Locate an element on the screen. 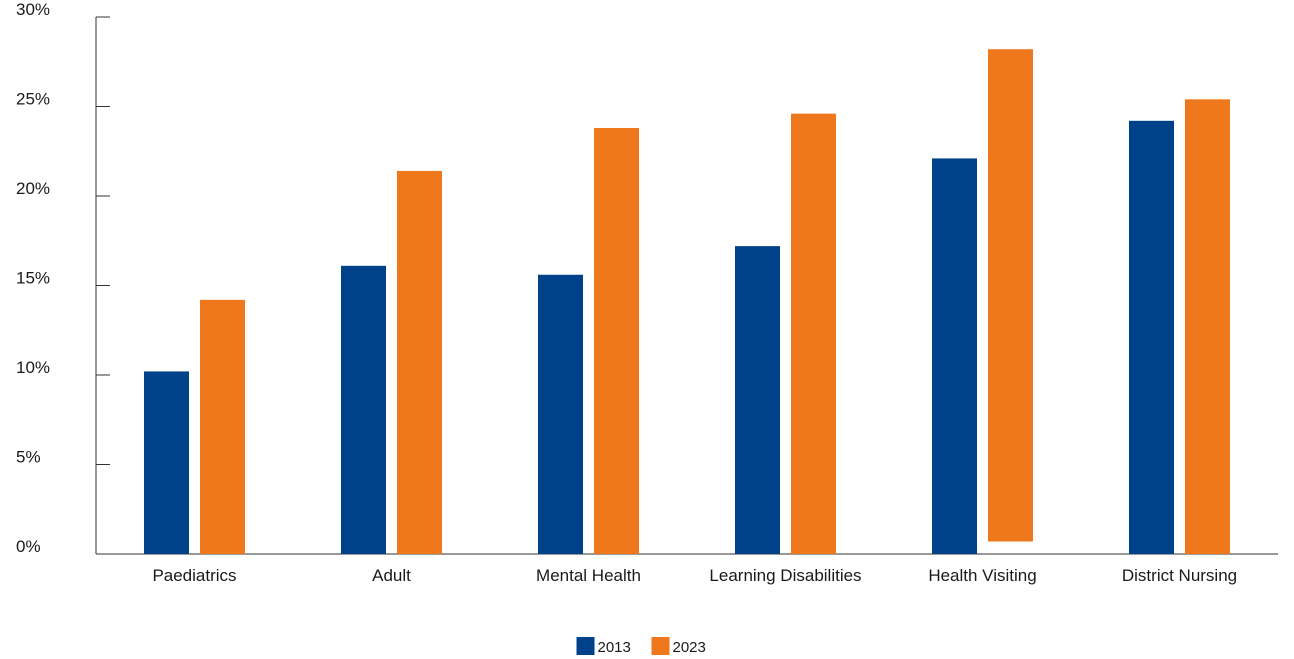 The height and width of the screenshot is (659, 1294). legend-swatch-2013 is located at coordinates (585, 646).